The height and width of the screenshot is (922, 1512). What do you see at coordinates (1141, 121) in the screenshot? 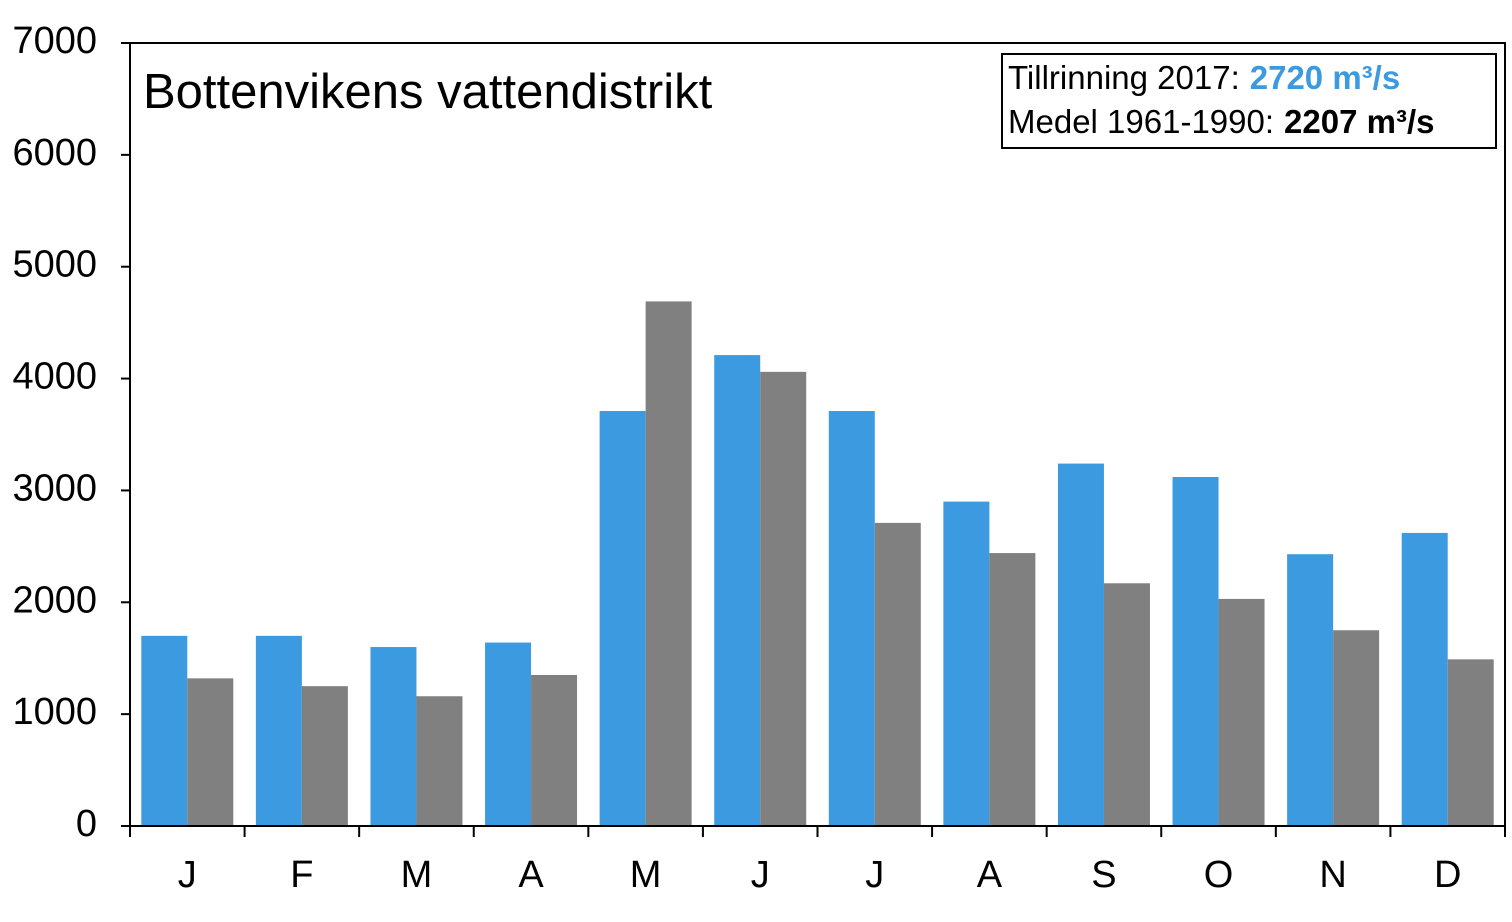
I see `legend-name: Medel 1961-1990:` at bounding box center [1141, 121].